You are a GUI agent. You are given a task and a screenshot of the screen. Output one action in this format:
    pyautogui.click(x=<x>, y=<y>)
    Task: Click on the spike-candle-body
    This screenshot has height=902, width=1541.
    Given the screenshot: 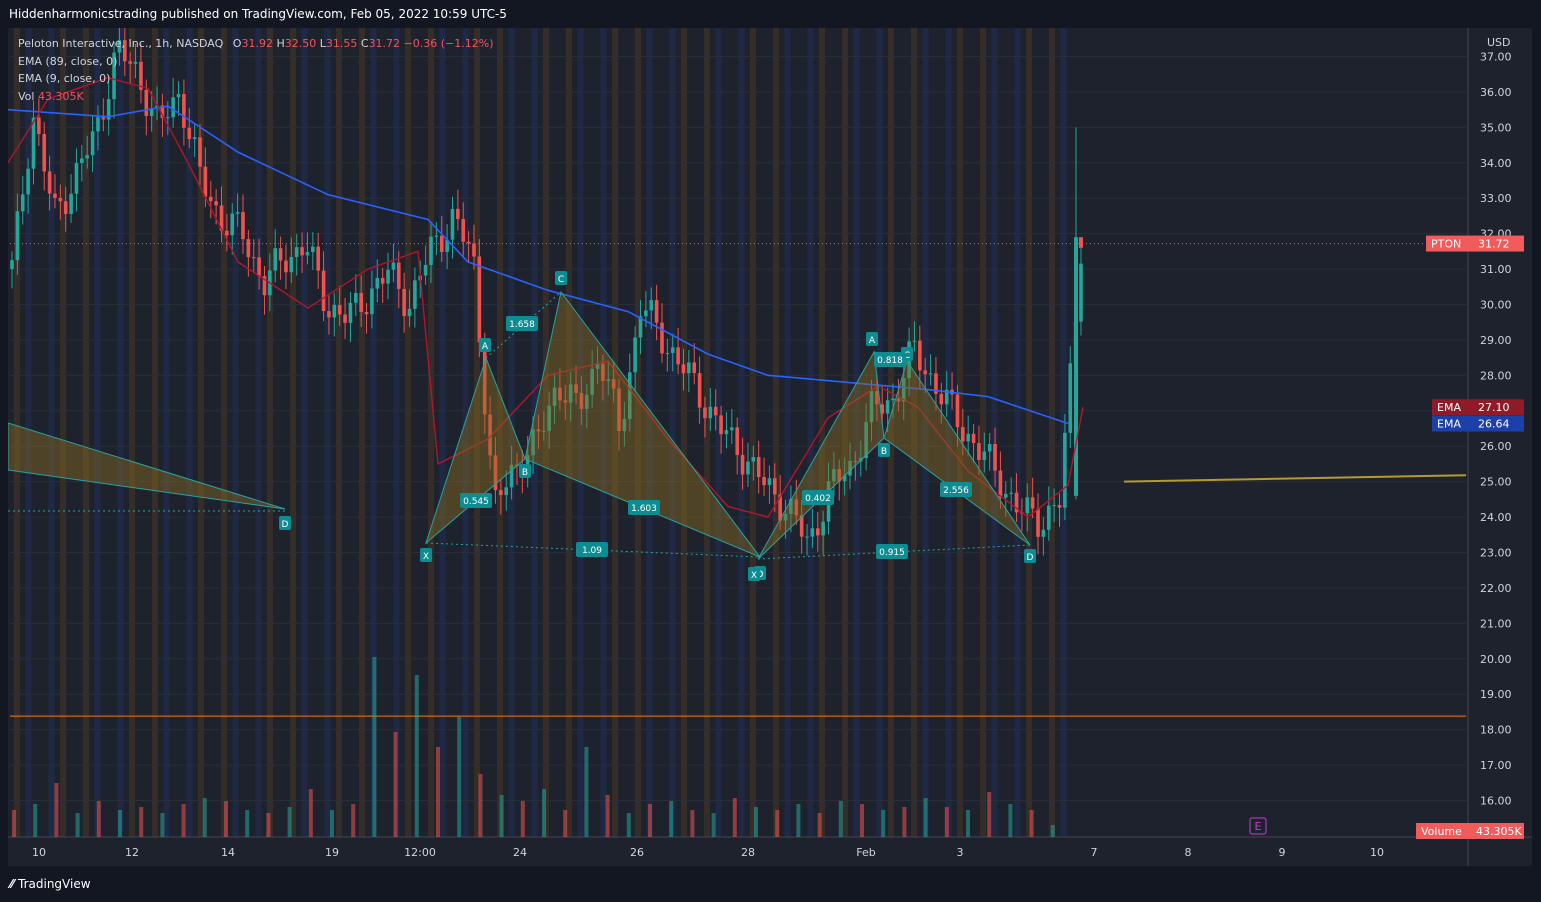 What is the action you would take?
    pyautogui.click(x=1076, y=366)
    